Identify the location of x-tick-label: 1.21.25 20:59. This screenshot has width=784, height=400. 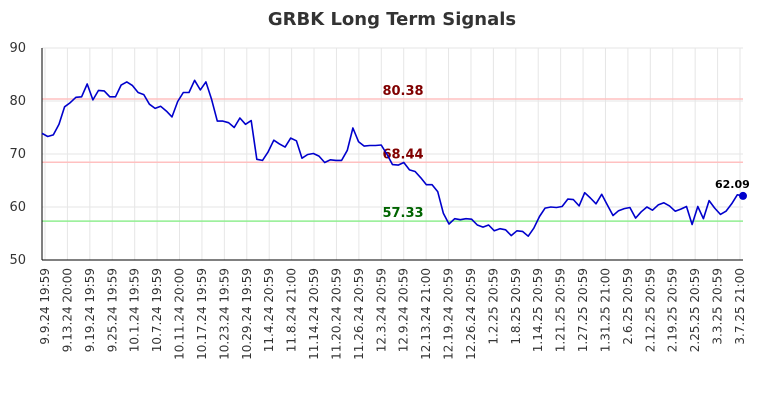
(561, 310).